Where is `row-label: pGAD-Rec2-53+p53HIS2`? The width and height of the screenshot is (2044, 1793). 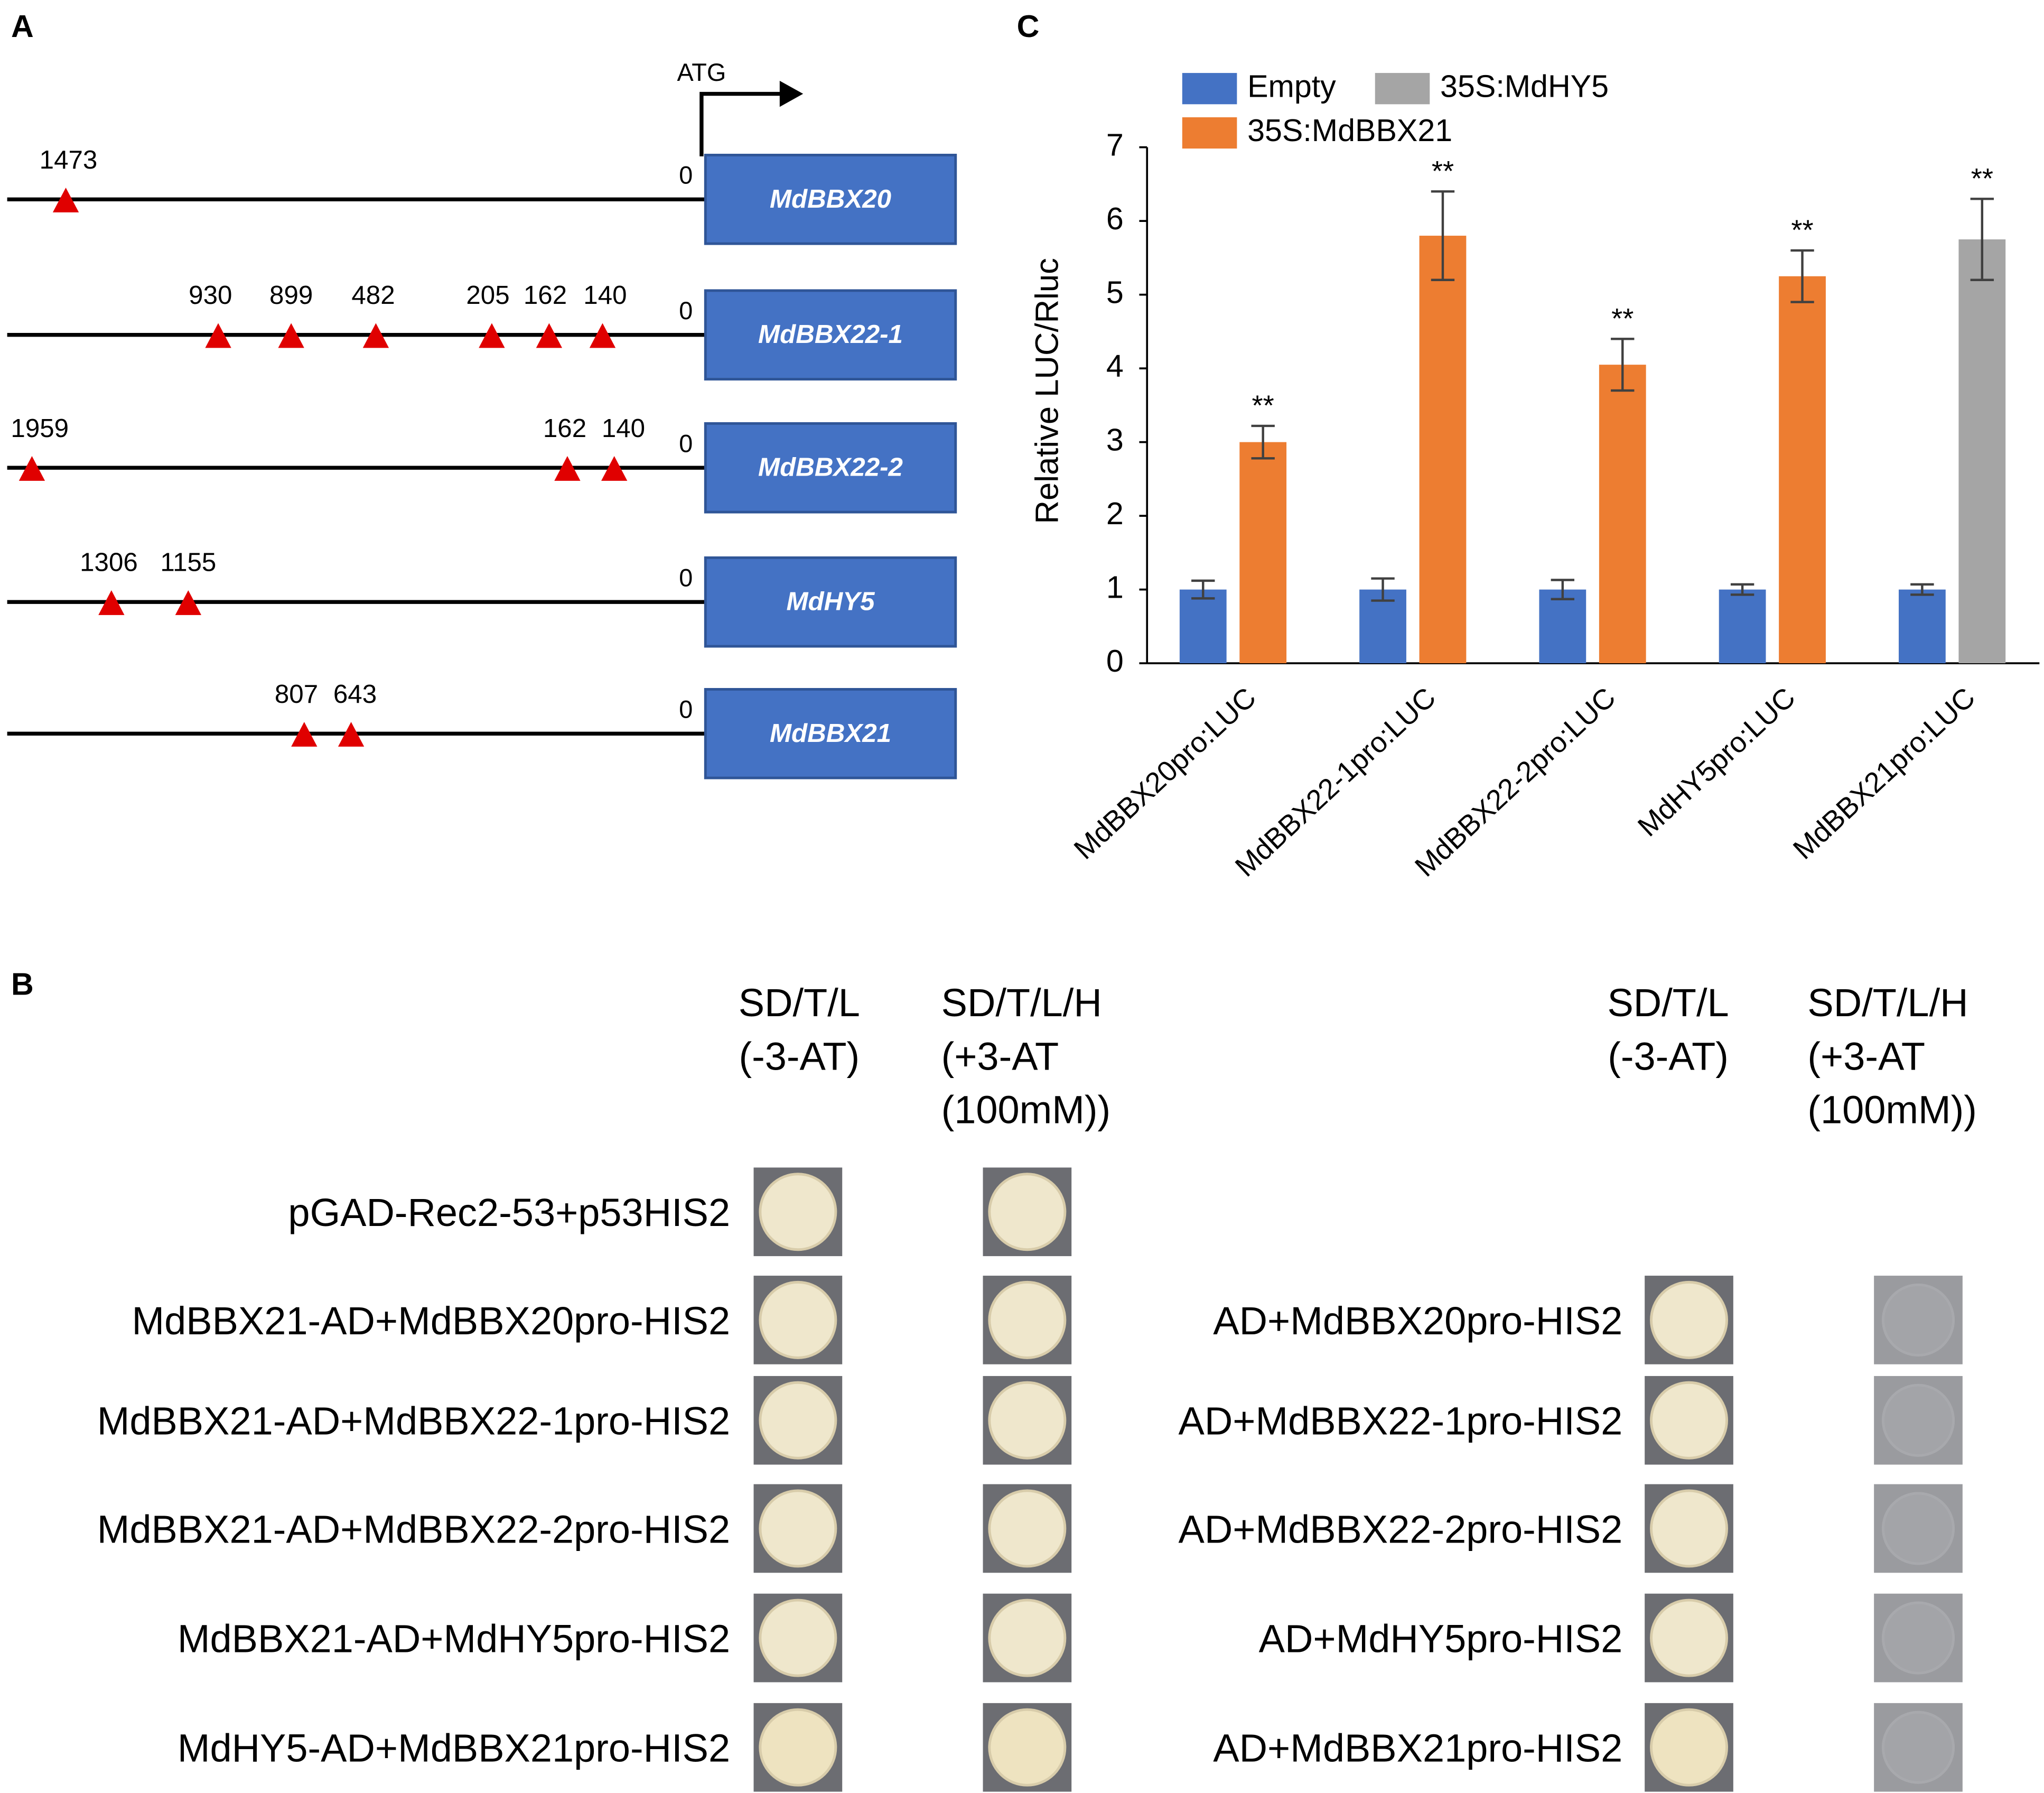 row-label: pGAD-Rec2-53+p53HIS2 is located at coordinates (509, 1213).